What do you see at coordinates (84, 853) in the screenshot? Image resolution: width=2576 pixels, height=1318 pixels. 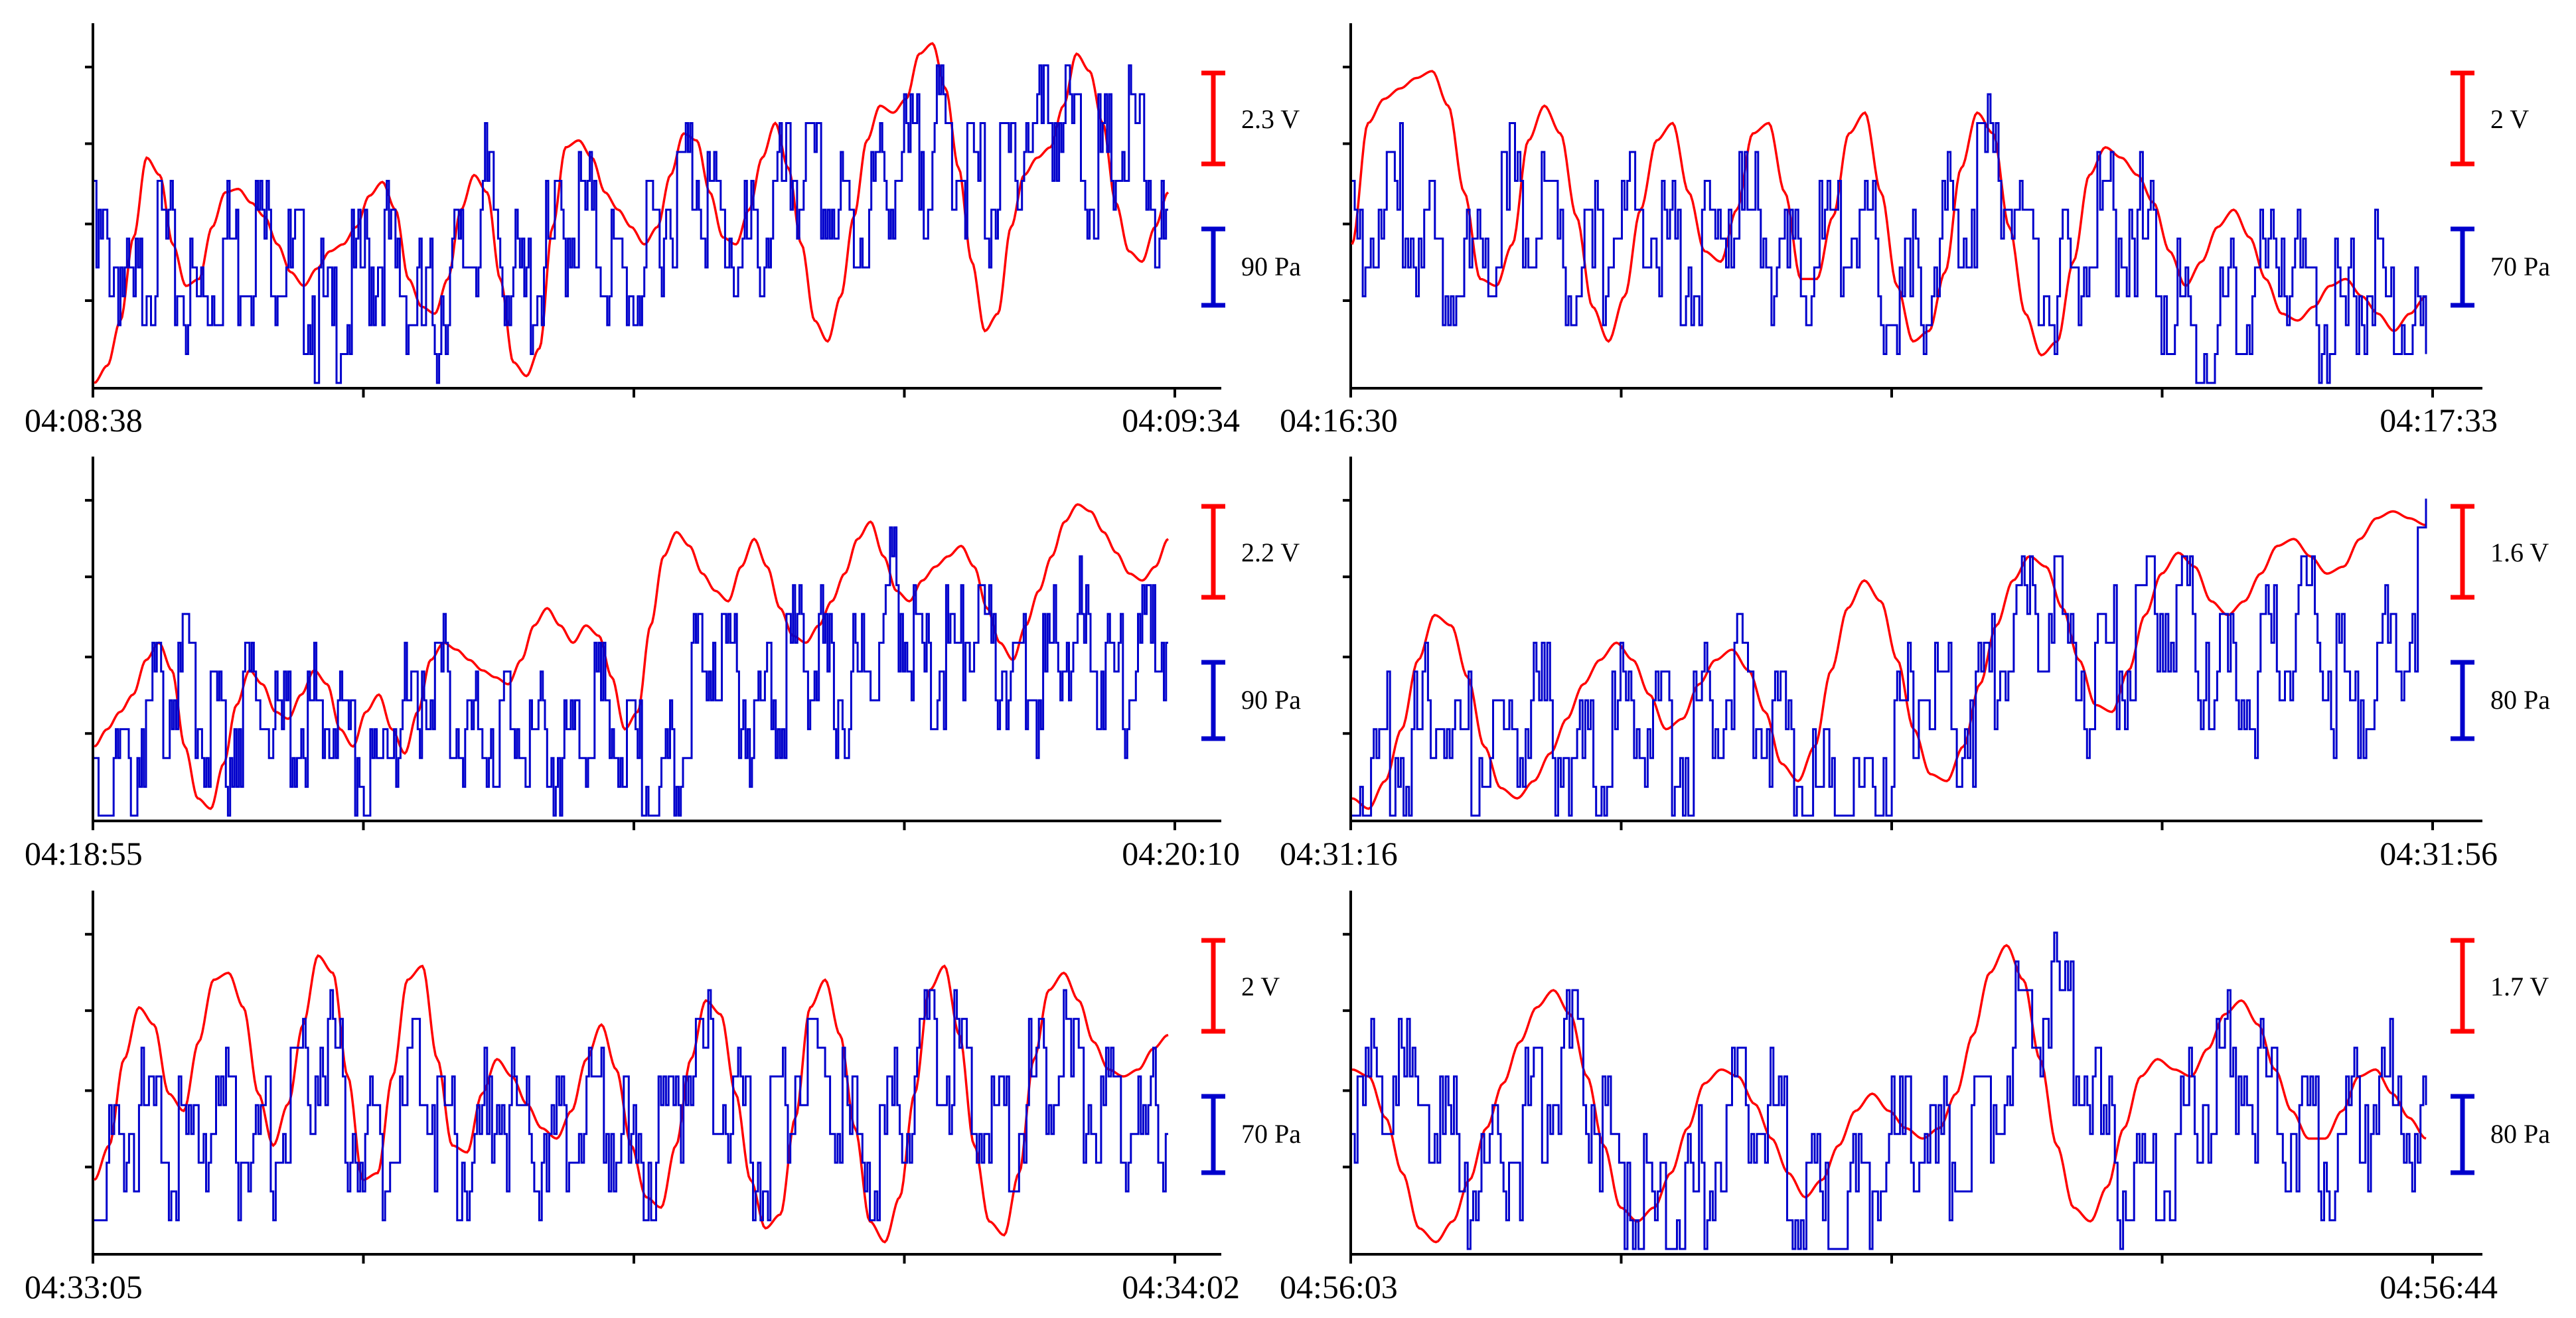 I see `start-time-label: 04:18:55` at bounding box center [84, 853].